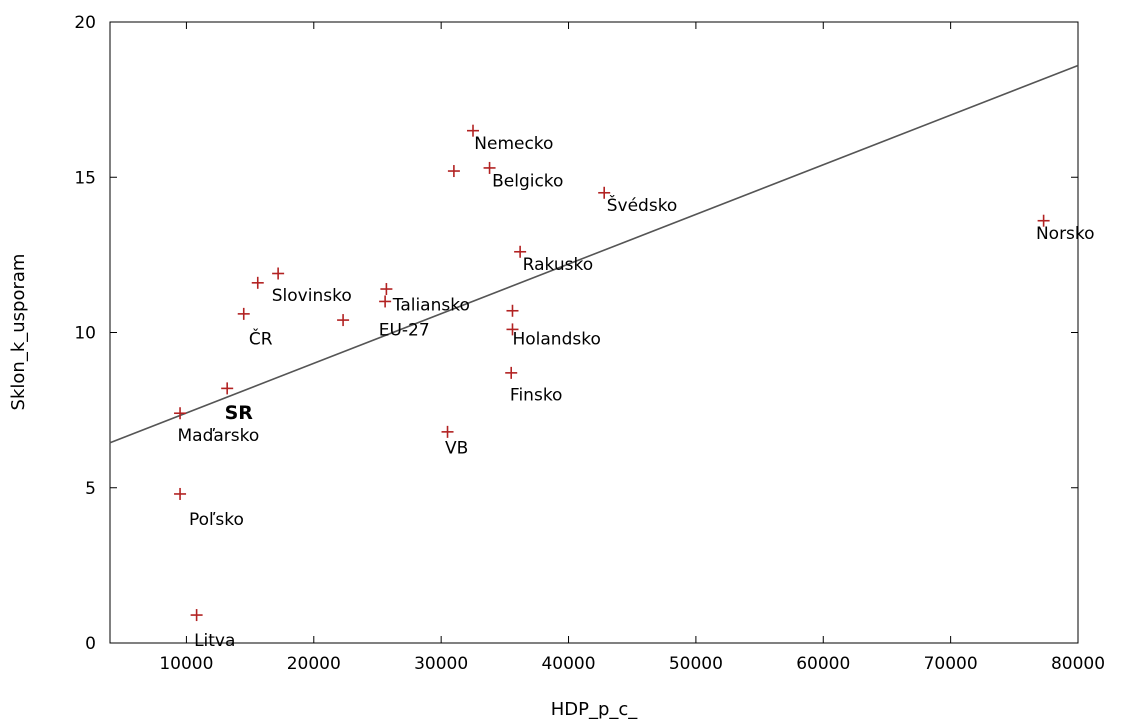 This screenshot has width=1132, height=724. I want to click on y-axis-title: Sklon_k_usporam, so click(18, 332).